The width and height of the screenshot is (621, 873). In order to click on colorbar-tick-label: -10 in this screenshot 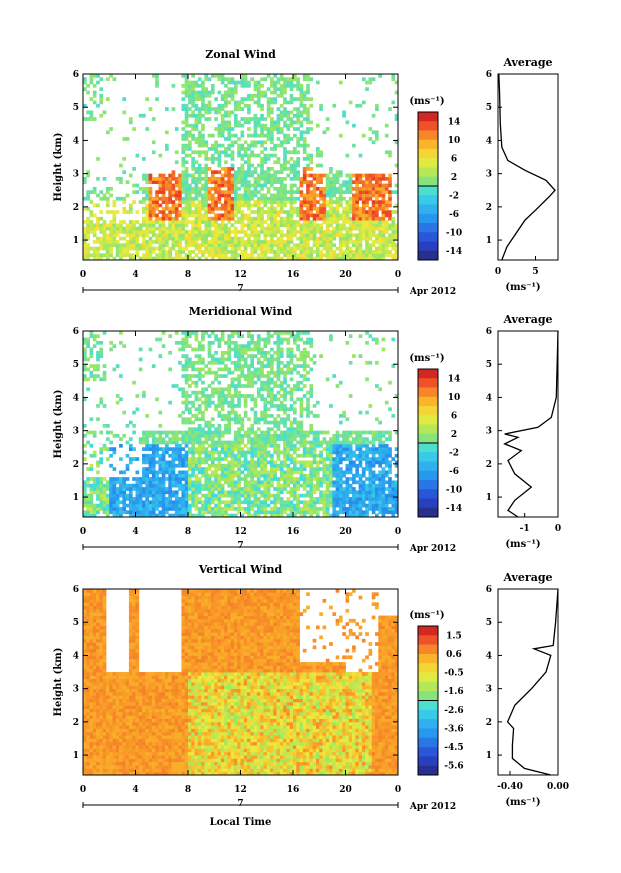, I will do `click(454, 490)`.